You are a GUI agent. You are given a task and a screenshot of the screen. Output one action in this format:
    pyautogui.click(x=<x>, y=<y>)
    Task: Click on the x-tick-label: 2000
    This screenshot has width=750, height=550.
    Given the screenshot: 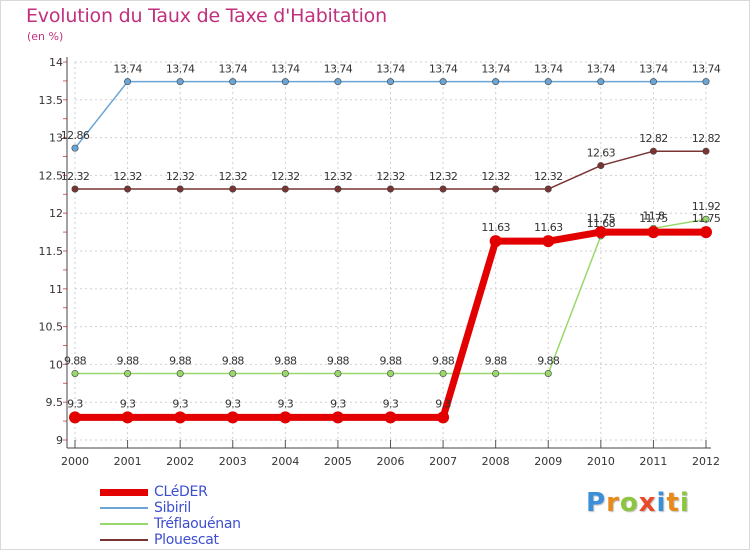 What is the action you would take?
    pyautogui.click(x=75, y=461)
    